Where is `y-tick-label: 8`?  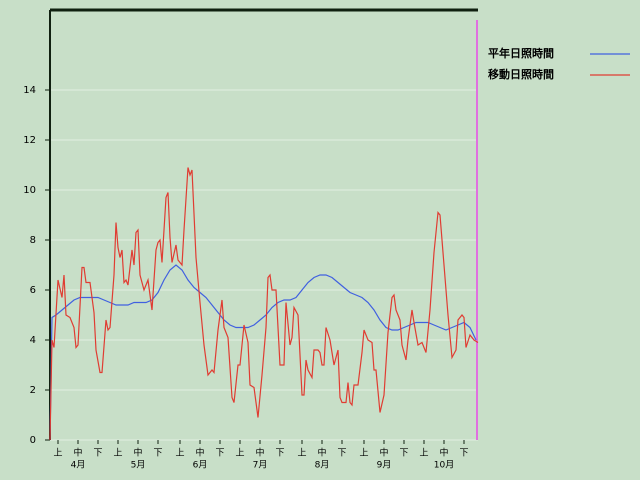
y-tick-label: 8 is located at coordinates (33, 240).